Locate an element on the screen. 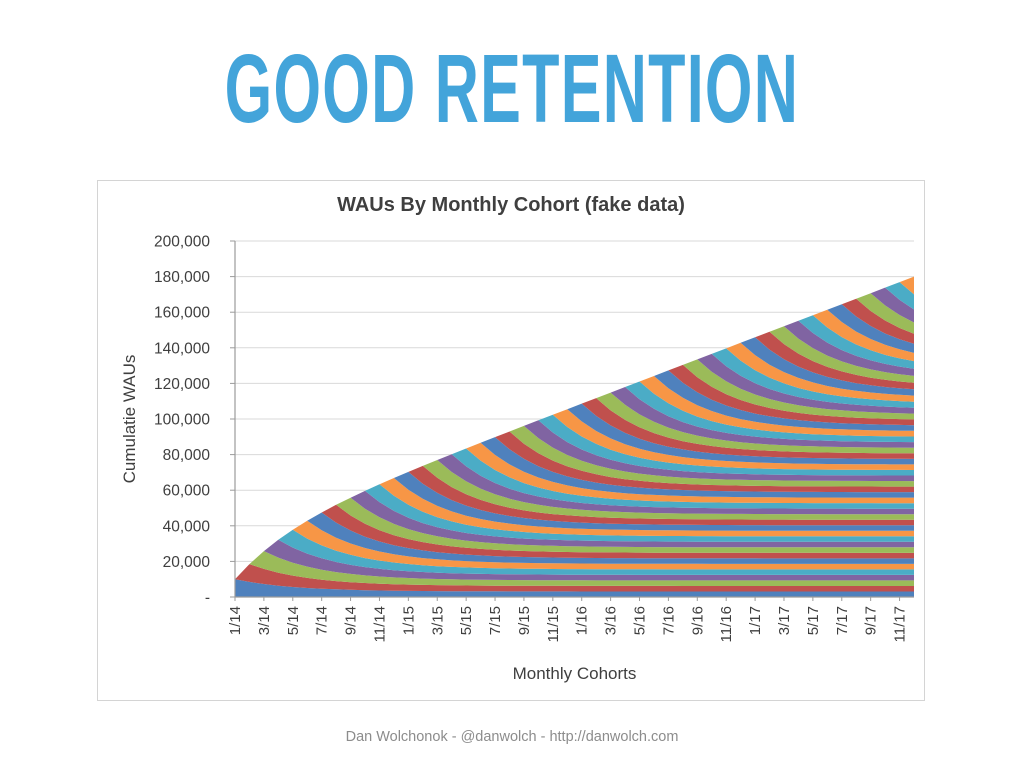 The width and height of the screenshot is (1024, 768). x-tick-label: 7/15 is located at coordinates (495, 620).